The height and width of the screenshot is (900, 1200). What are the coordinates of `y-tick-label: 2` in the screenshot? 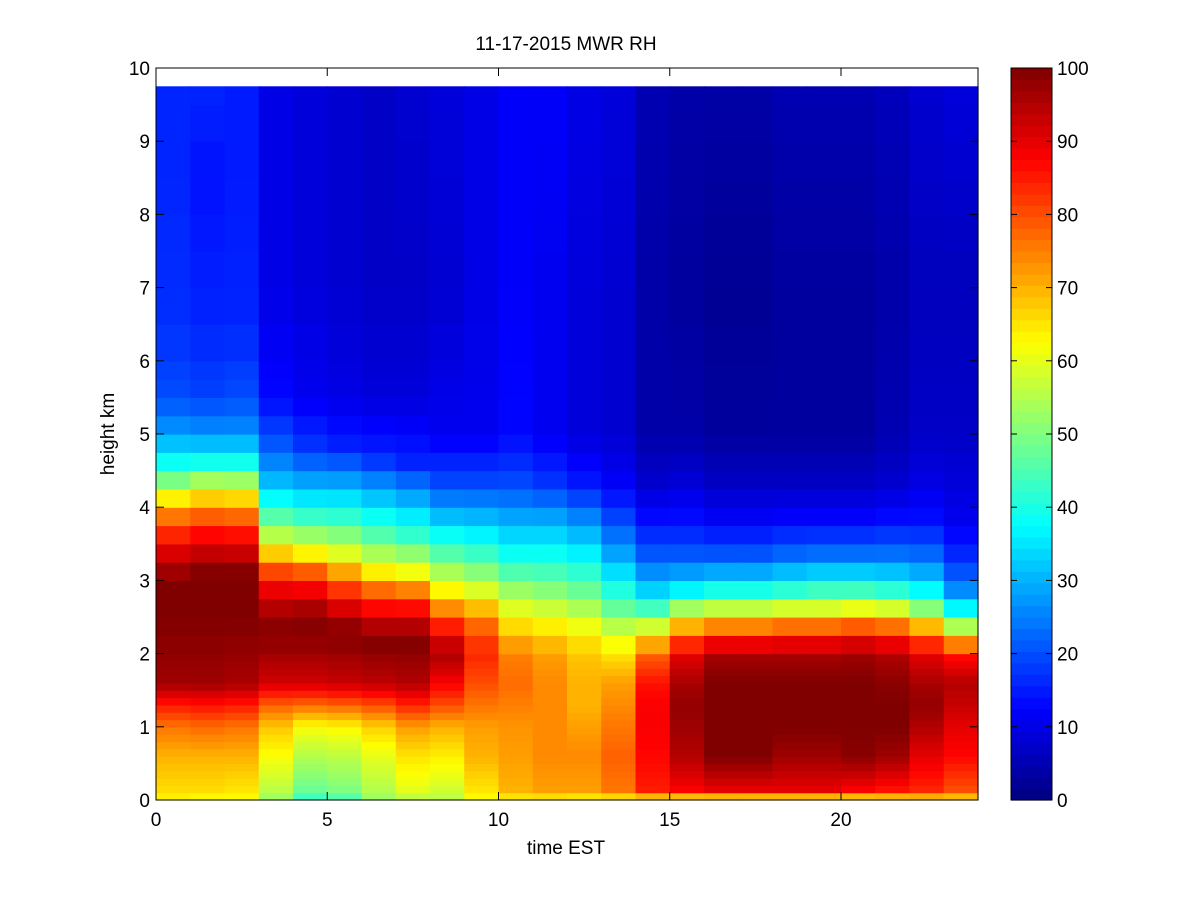 It's located at (144, 655).